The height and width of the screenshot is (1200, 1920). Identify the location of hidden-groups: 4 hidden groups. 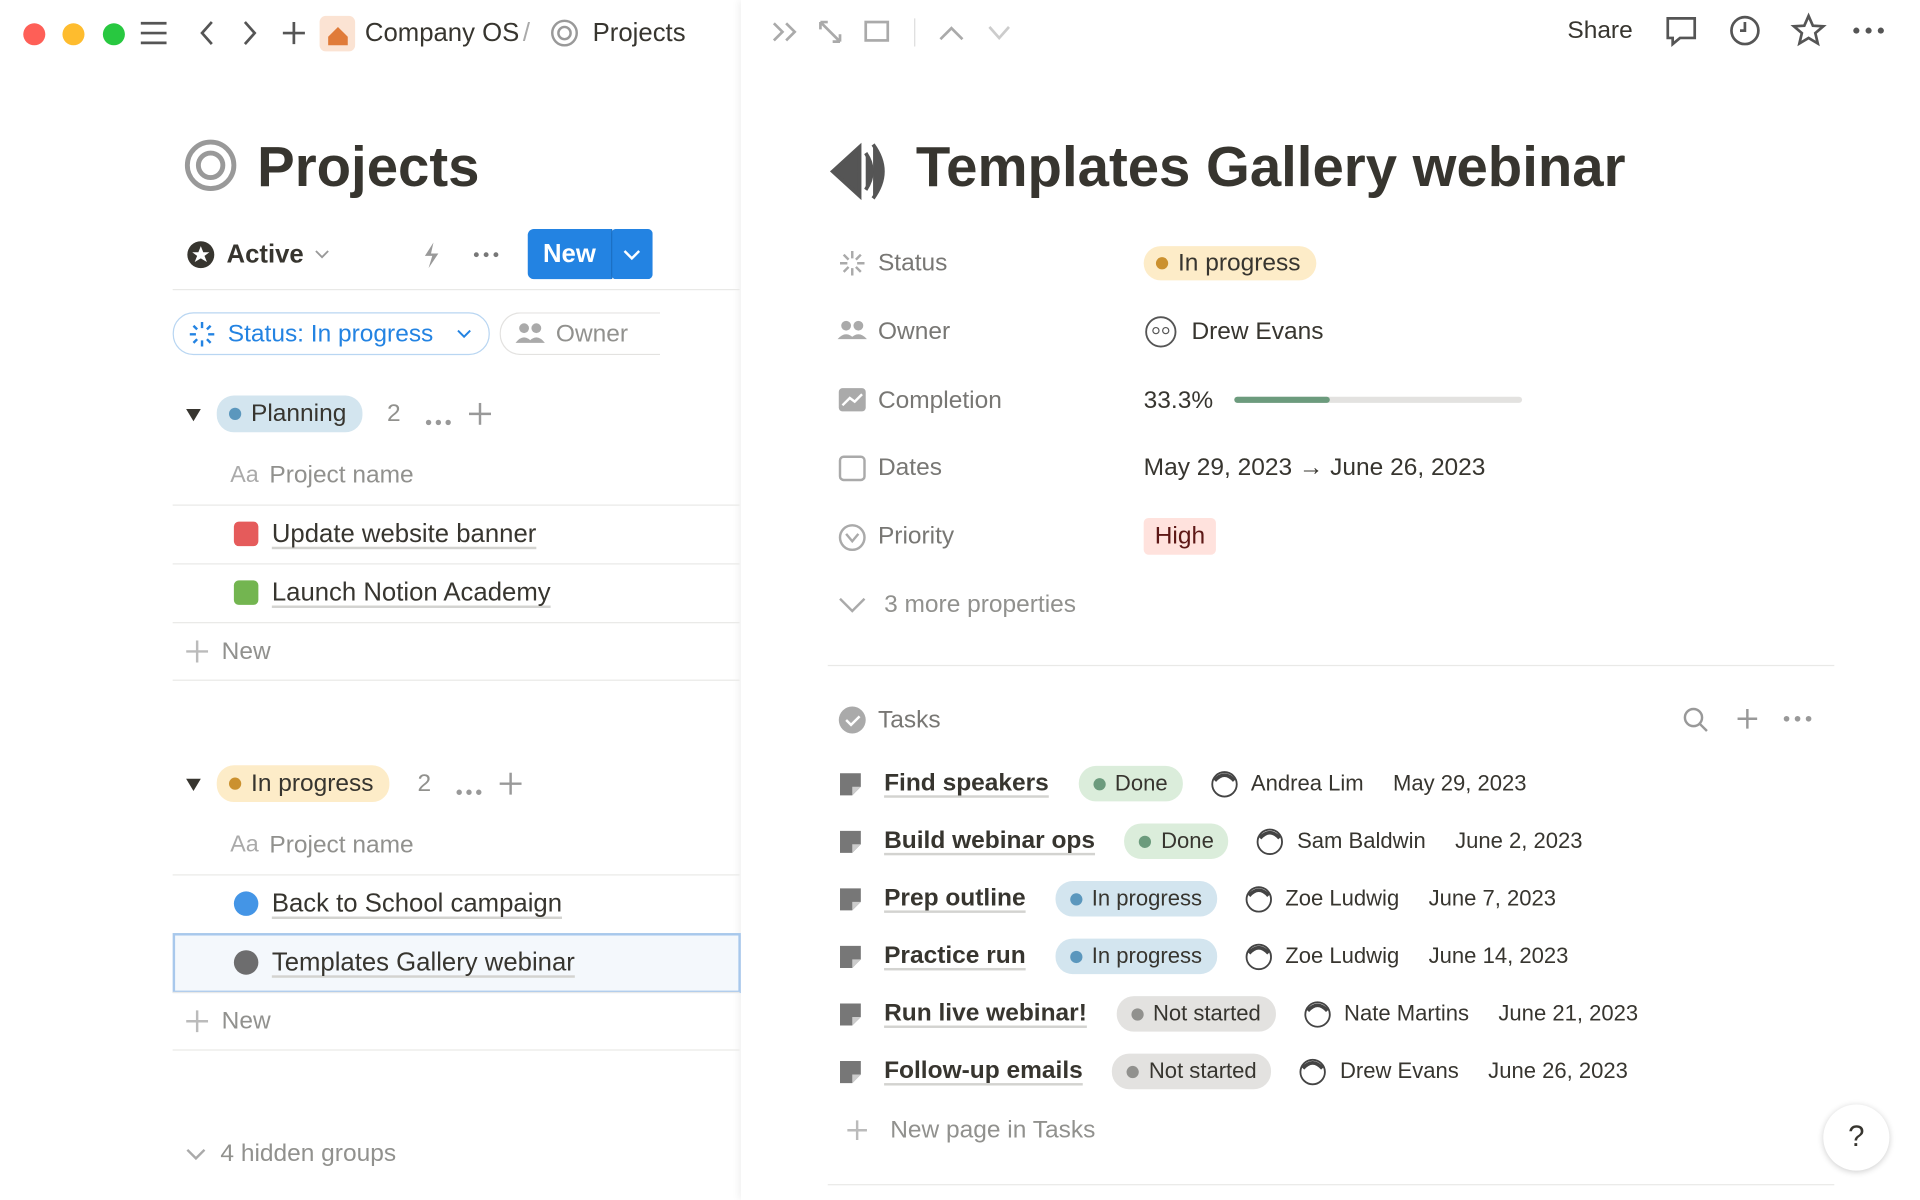
(308, 1153).